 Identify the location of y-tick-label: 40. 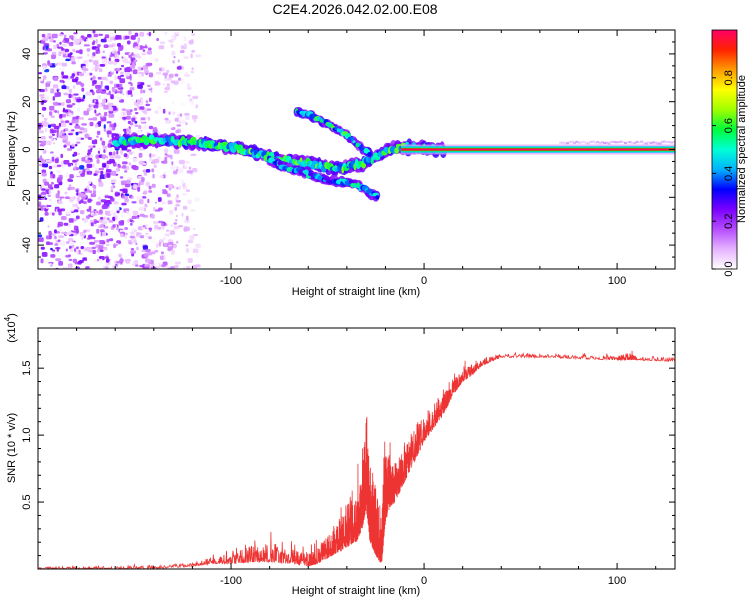
(27, 54).